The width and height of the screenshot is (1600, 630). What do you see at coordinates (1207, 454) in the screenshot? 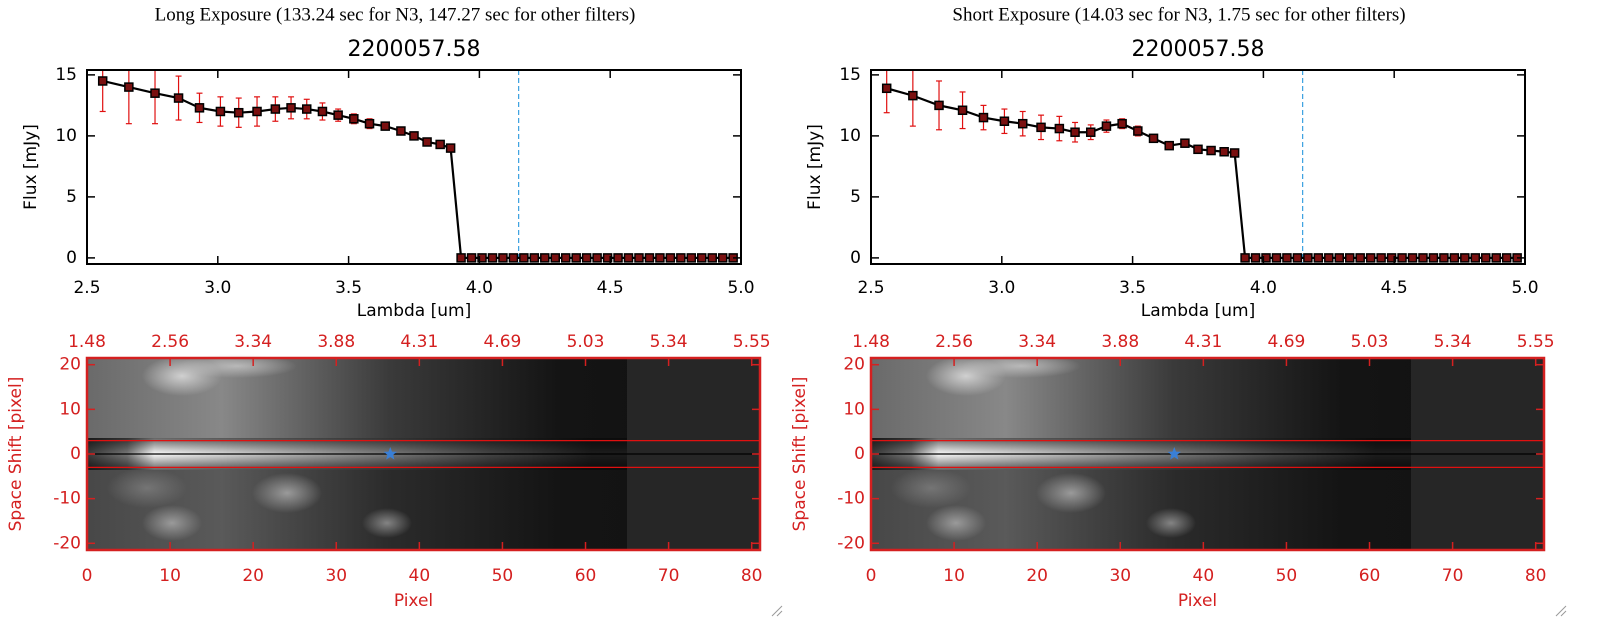
I see `image-frame` at bounding box center [1207, 454].